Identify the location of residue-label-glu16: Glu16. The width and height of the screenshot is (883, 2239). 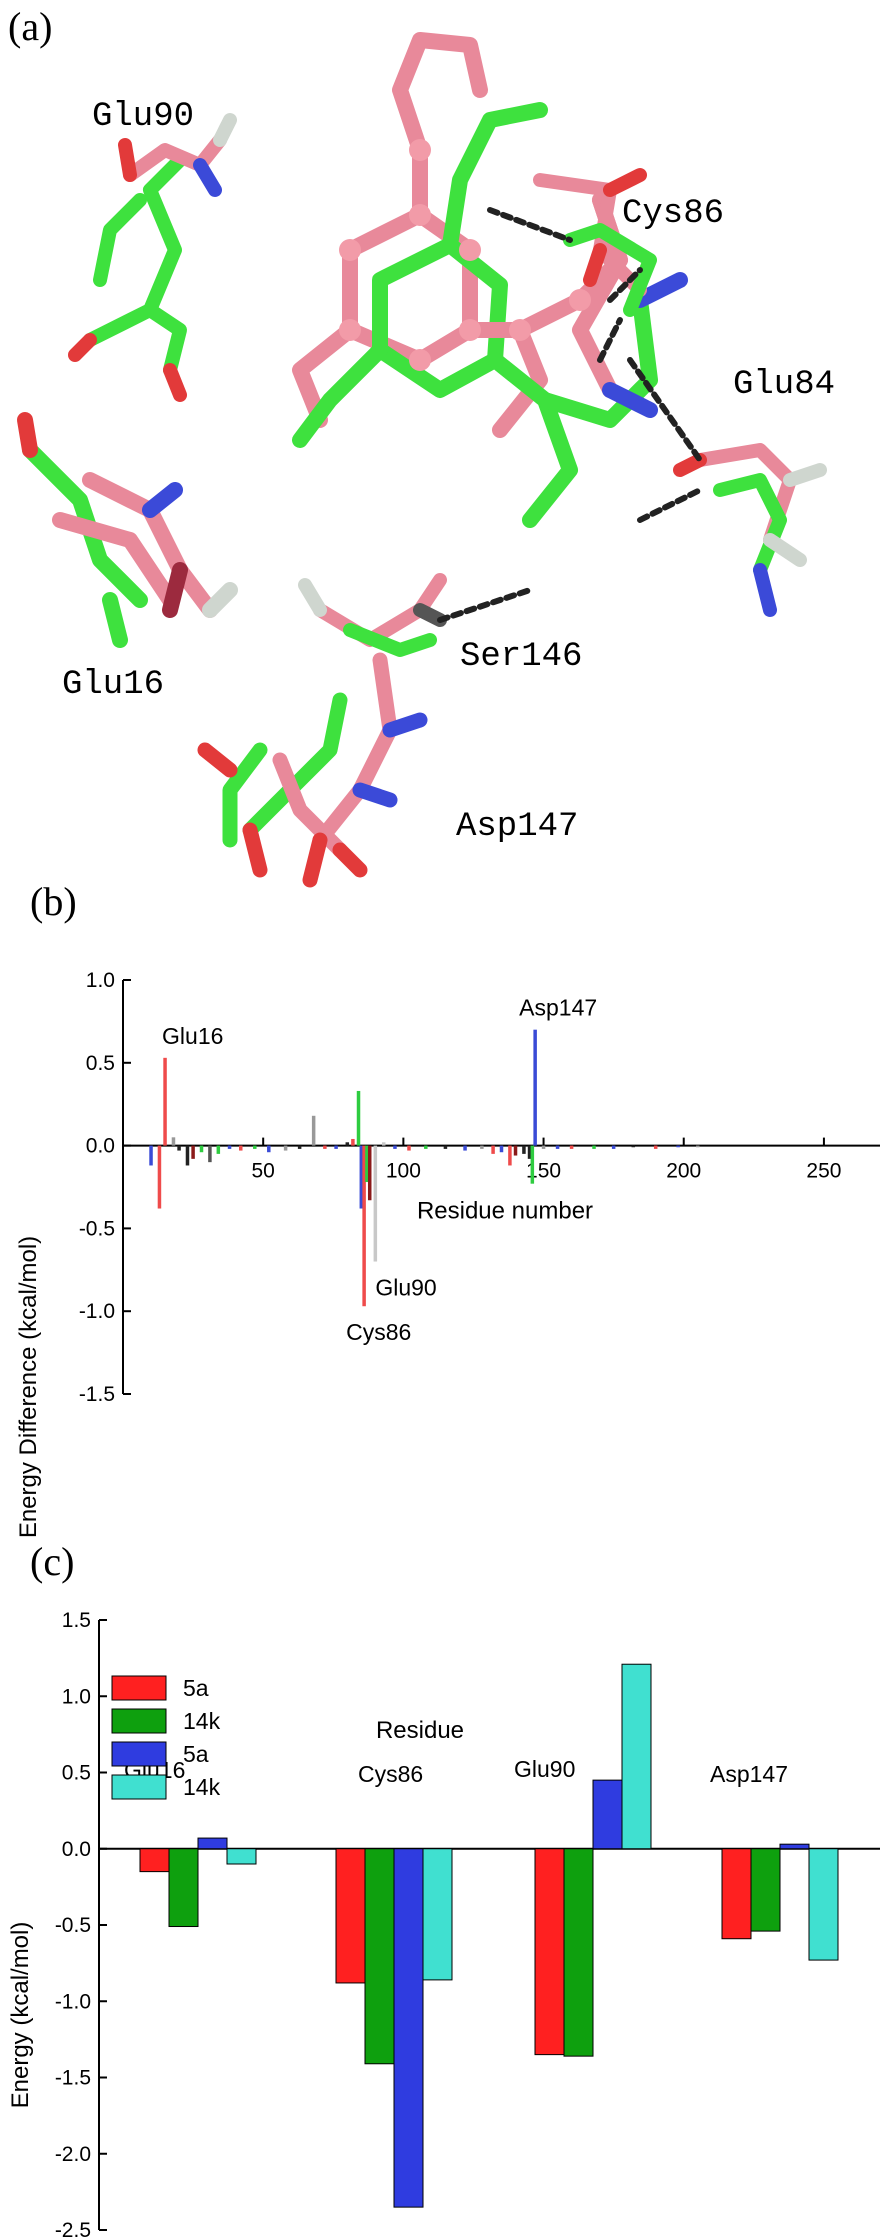
(113, 685).